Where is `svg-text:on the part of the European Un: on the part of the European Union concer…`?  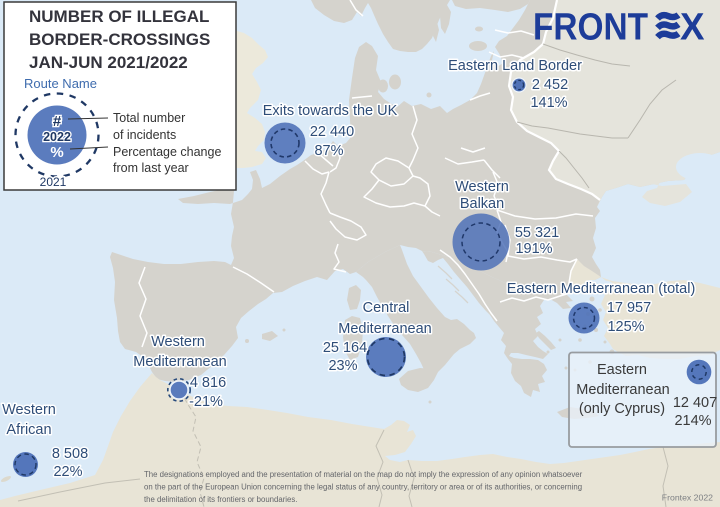
svg-text:on the part of the European Un: on the part of the European Union concer… is located at coordinates (363, 487).